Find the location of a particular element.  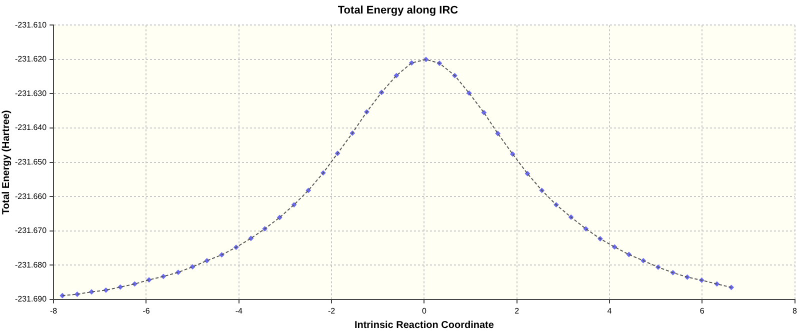

x-tick-label: 8 is located at coordinates (795, 311).